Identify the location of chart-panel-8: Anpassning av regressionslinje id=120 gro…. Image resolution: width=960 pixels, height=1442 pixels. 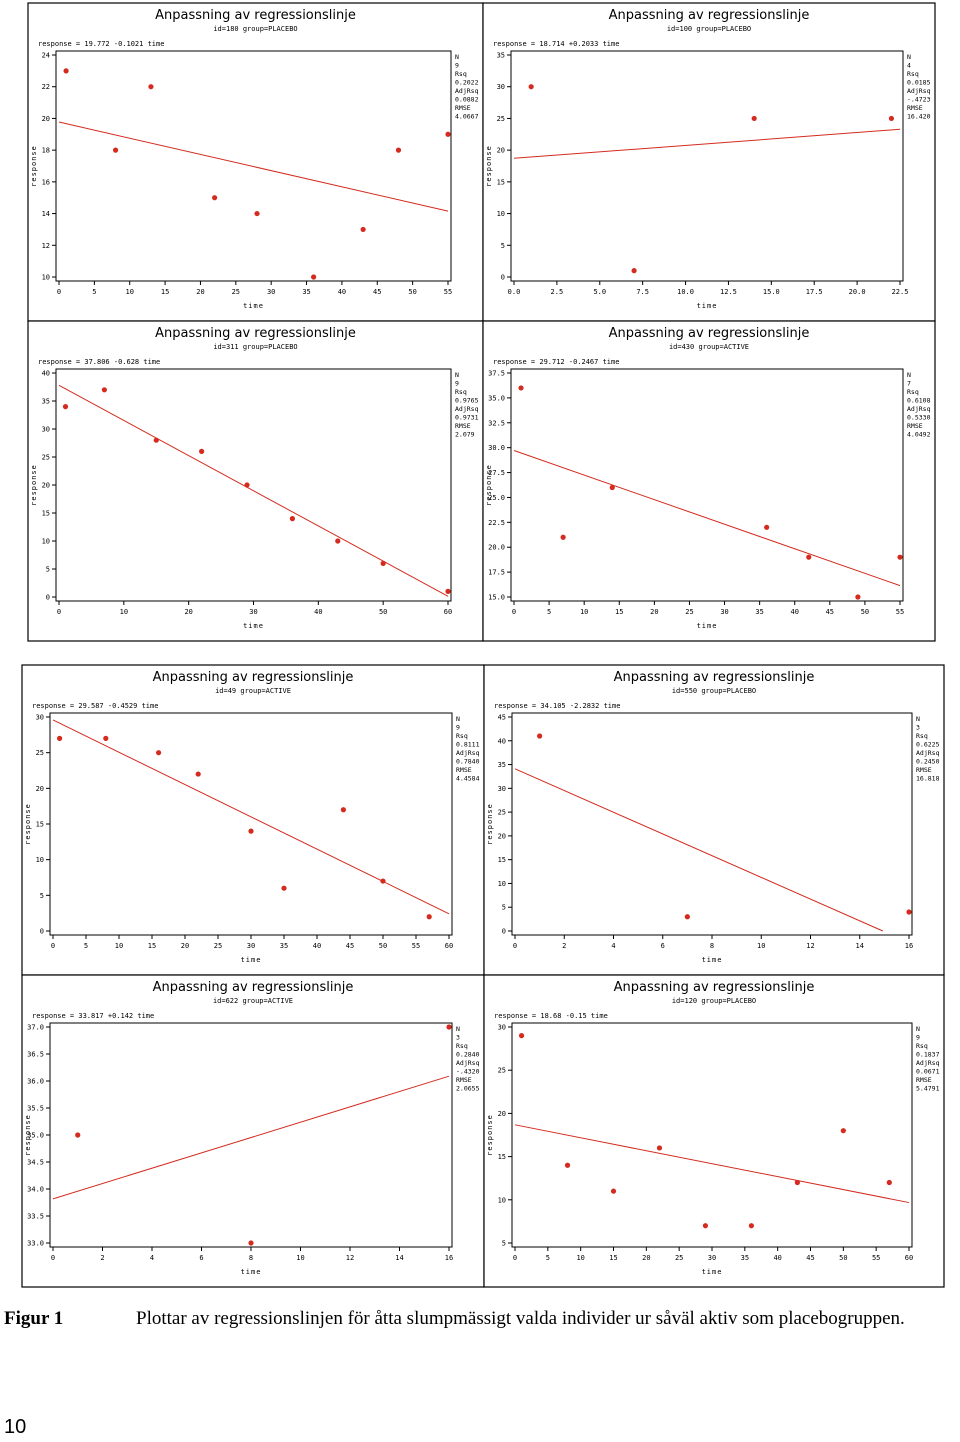
(714, 1131).